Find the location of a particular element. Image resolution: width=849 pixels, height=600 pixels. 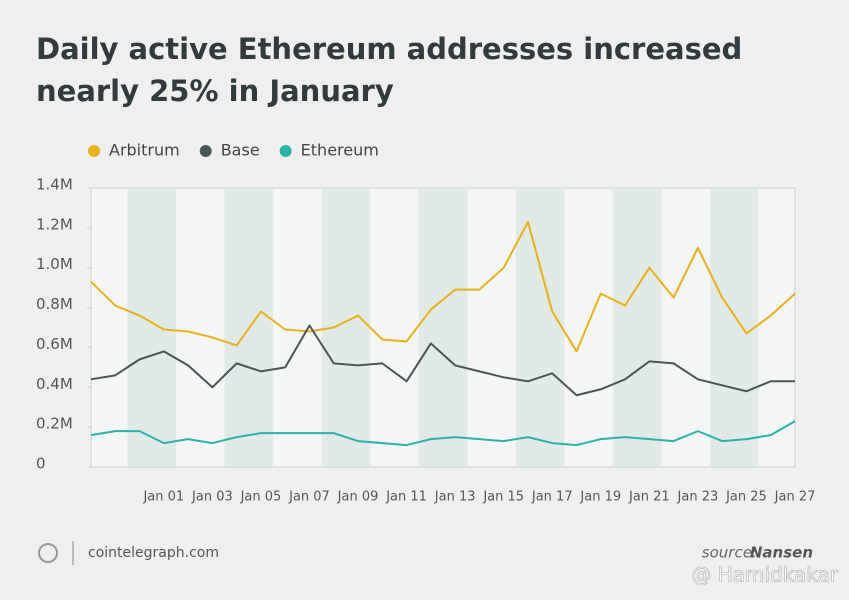

y-tick-label: 0 is located at coordinates (41, 464).